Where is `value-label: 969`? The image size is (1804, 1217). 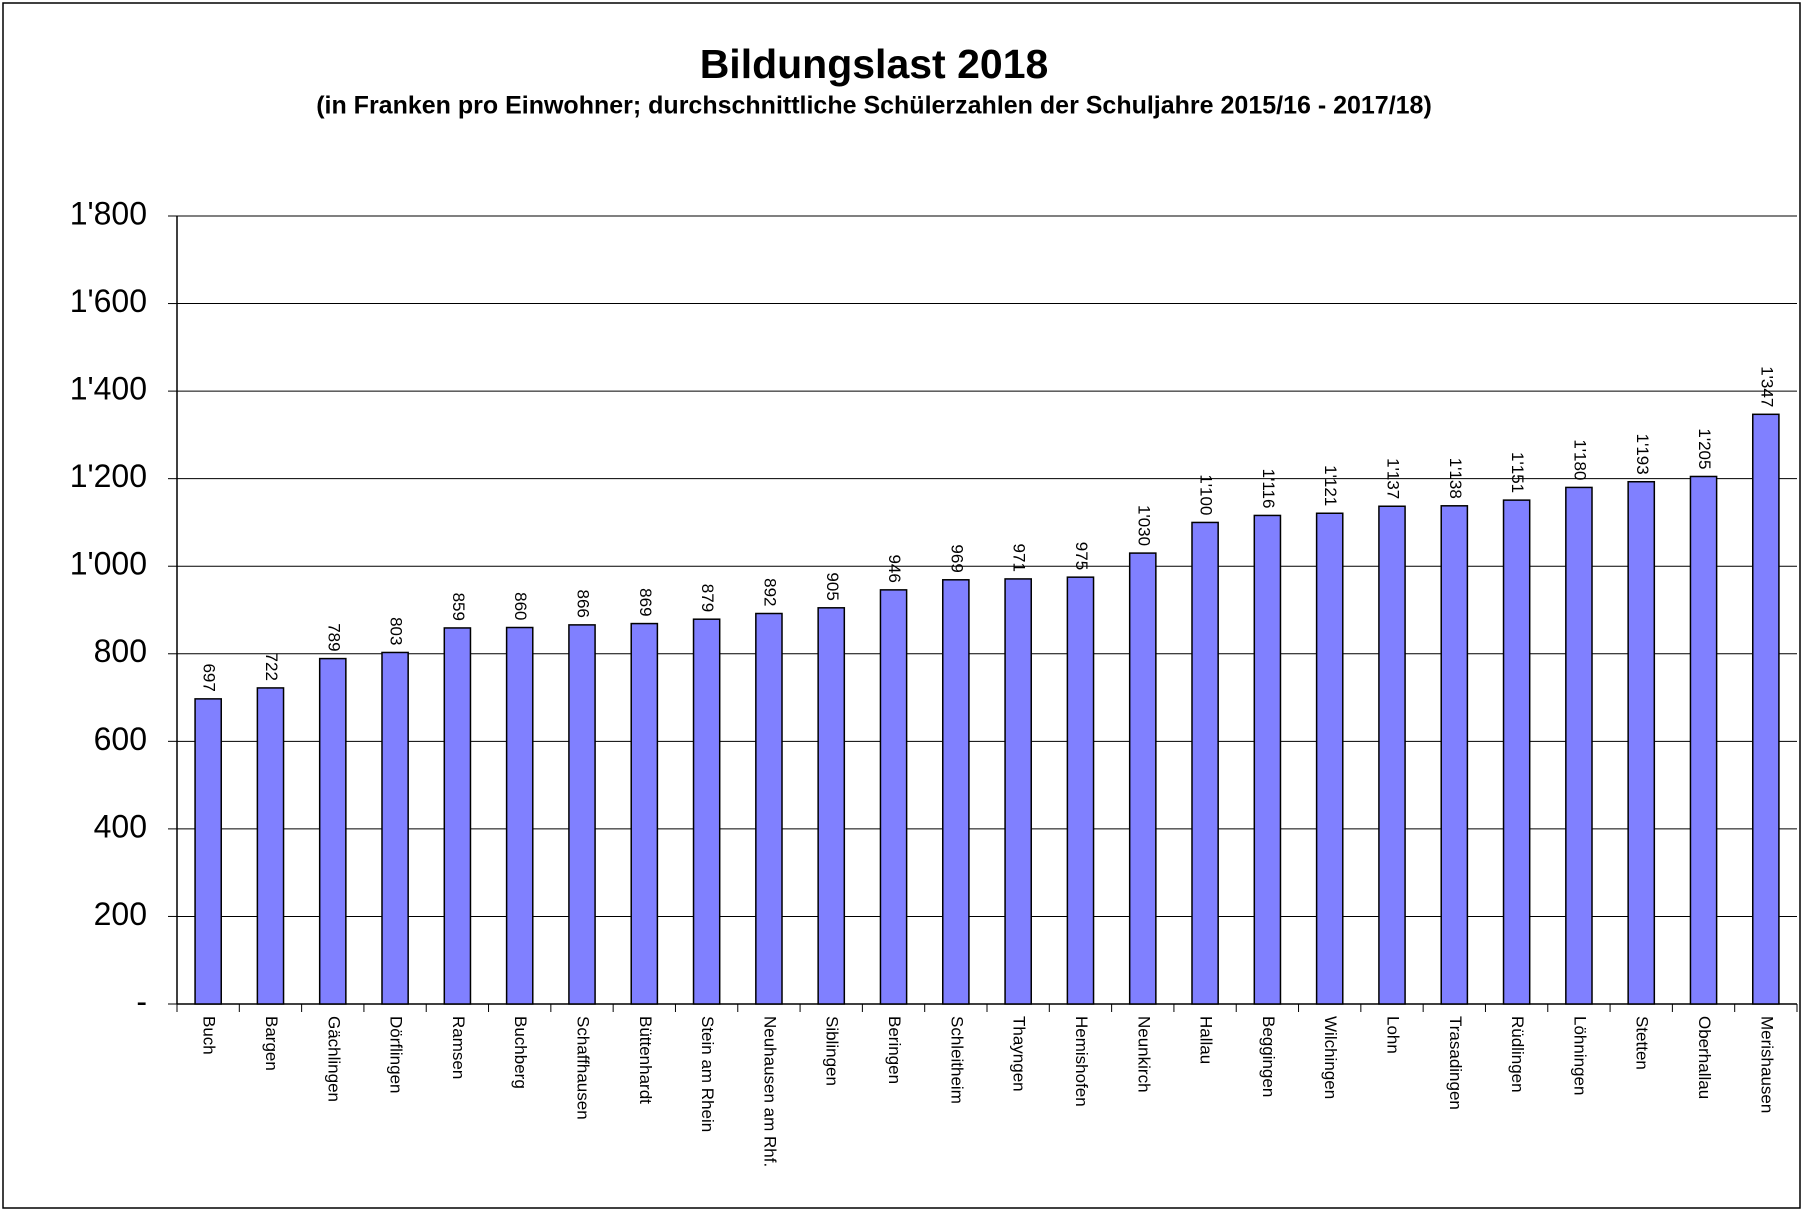
value-label: 969 is located at coordinates (956, 558).